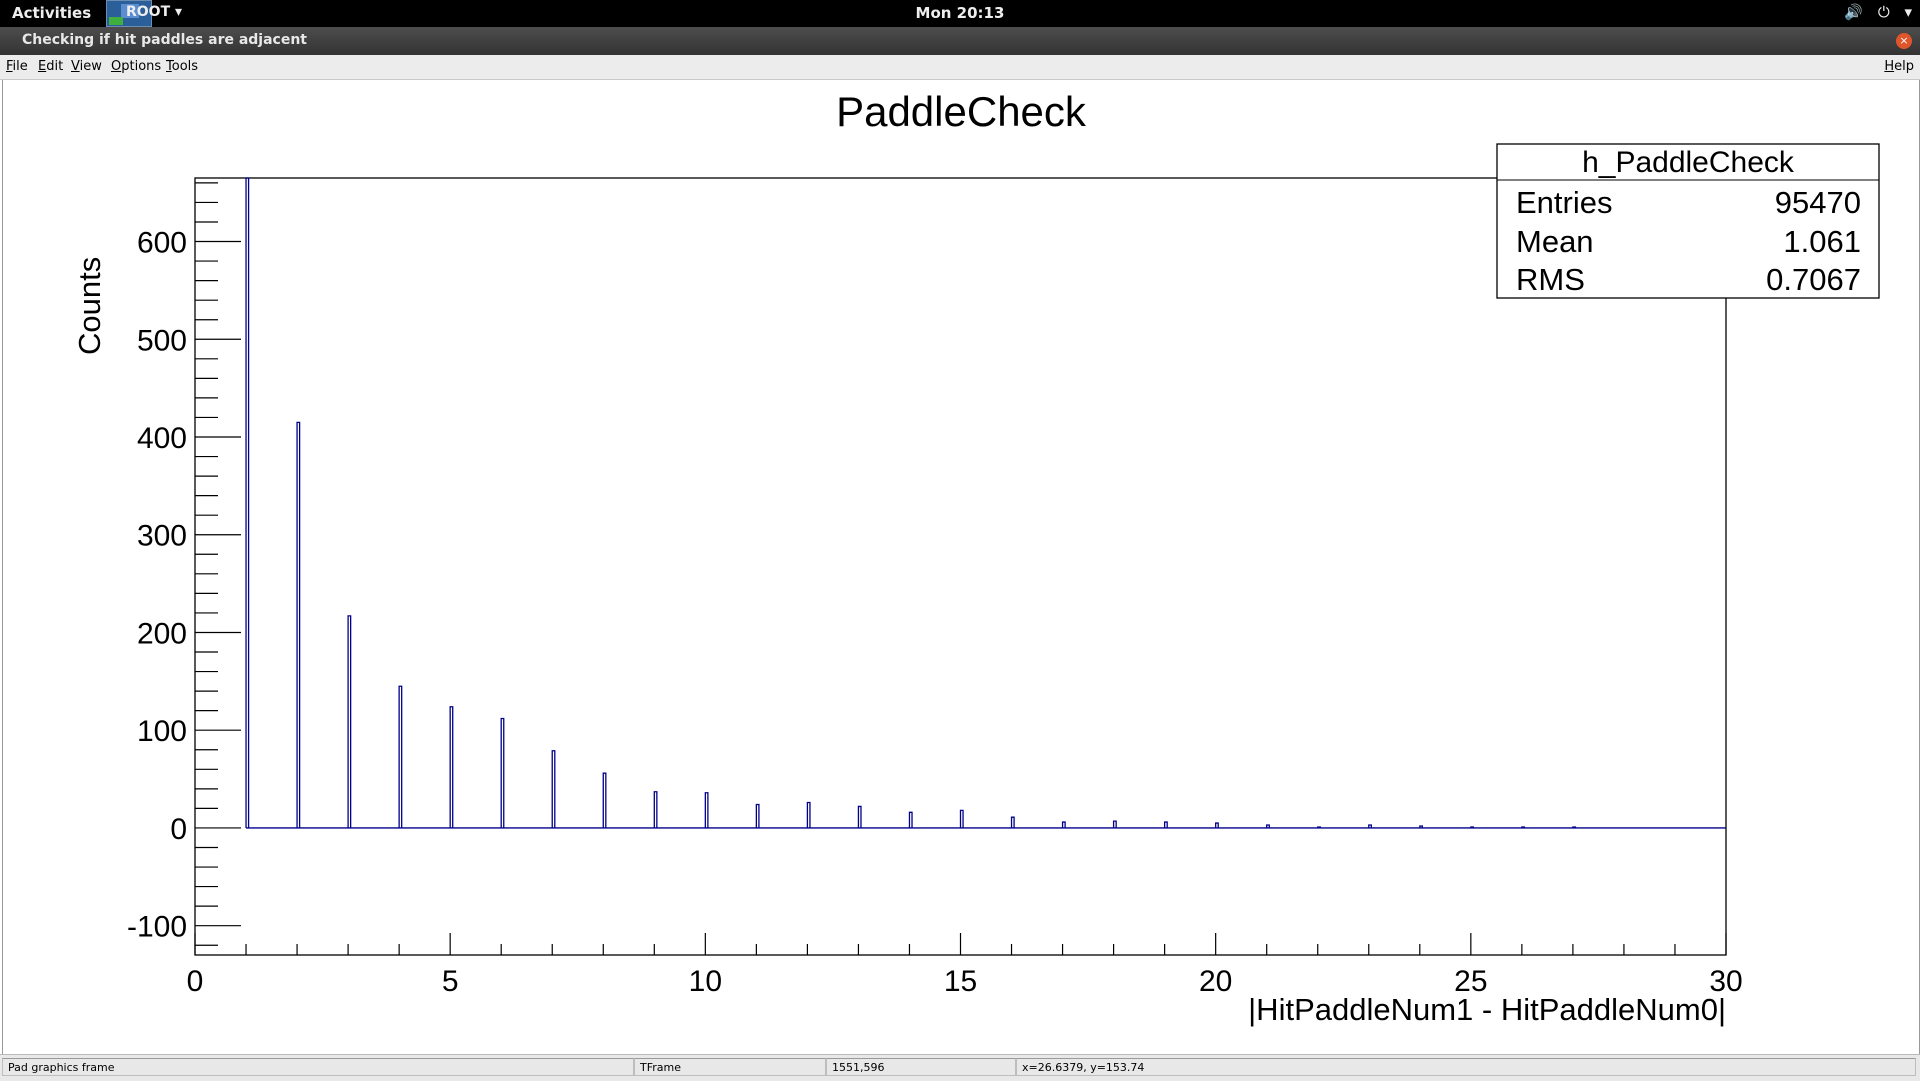 Image resolution: width=1920 pixels, height=1081 pixels. Describe the element at coordinates (17, 66) in the screenshot. I see `menu-file: File` at that location.